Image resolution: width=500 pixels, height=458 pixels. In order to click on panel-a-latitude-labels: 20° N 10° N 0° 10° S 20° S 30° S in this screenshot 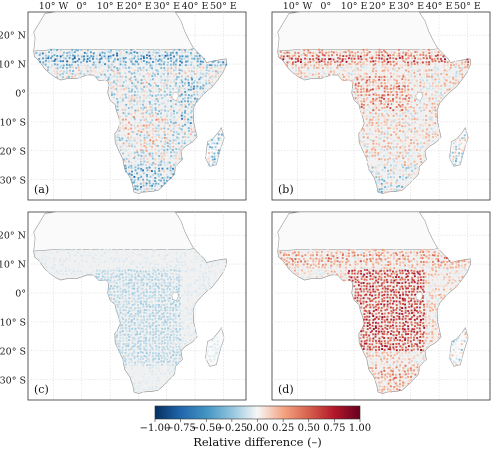, I will do `click(13, 109)`.